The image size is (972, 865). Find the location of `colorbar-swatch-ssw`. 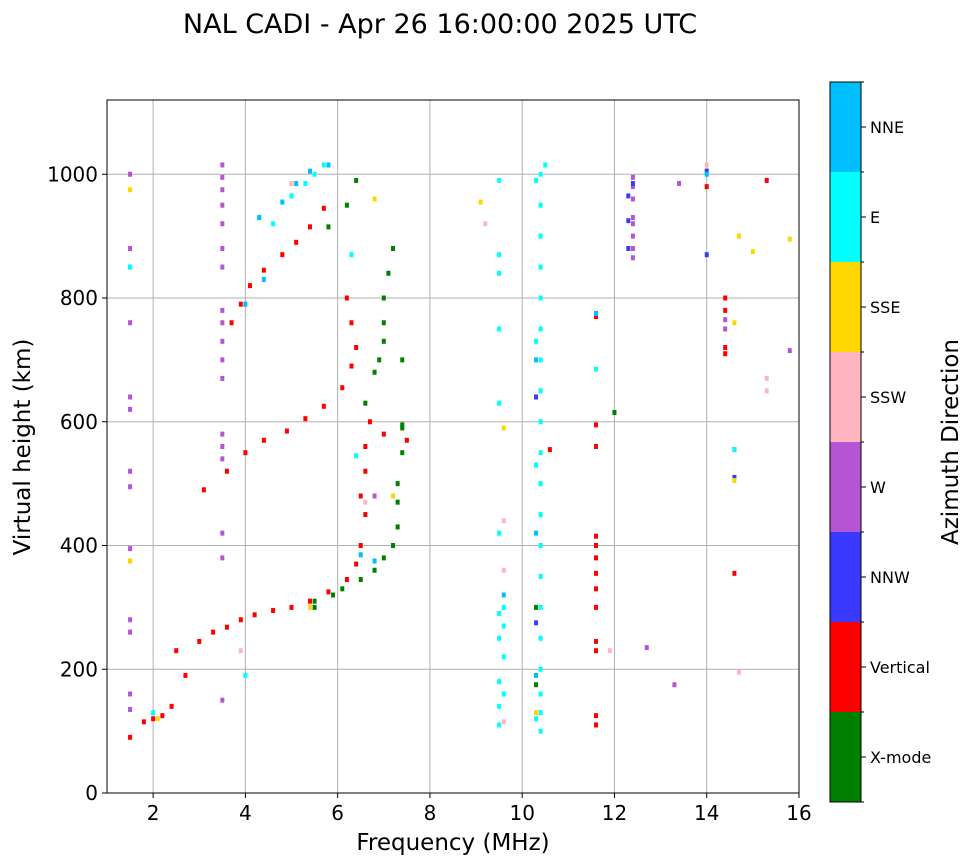

colorbar-swatch-ssw is located at coordinates (845, 397).